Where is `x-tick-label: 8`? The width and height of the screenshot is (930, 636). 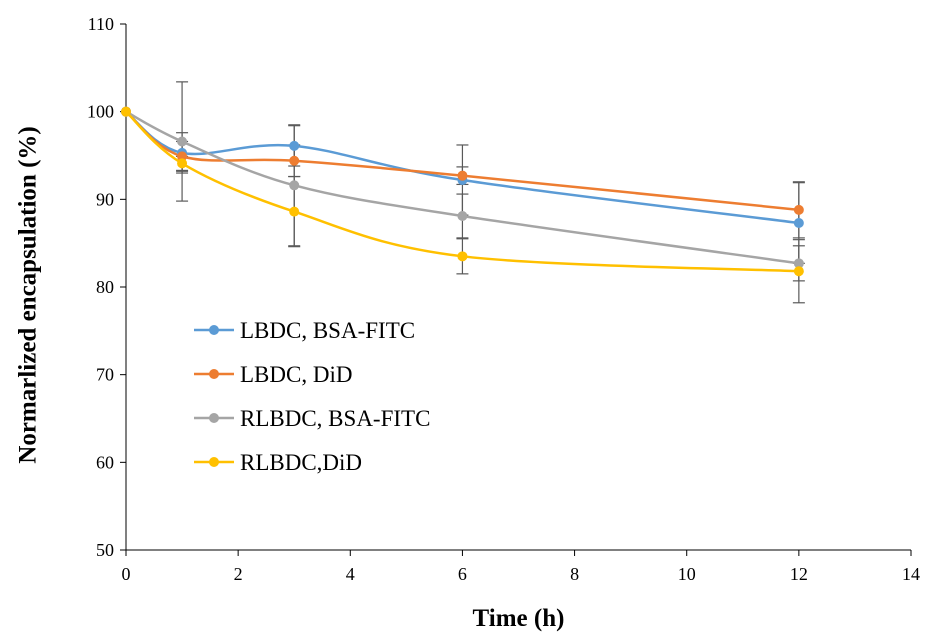 x-tick-label: 8 is located at coordinates (574, 574).